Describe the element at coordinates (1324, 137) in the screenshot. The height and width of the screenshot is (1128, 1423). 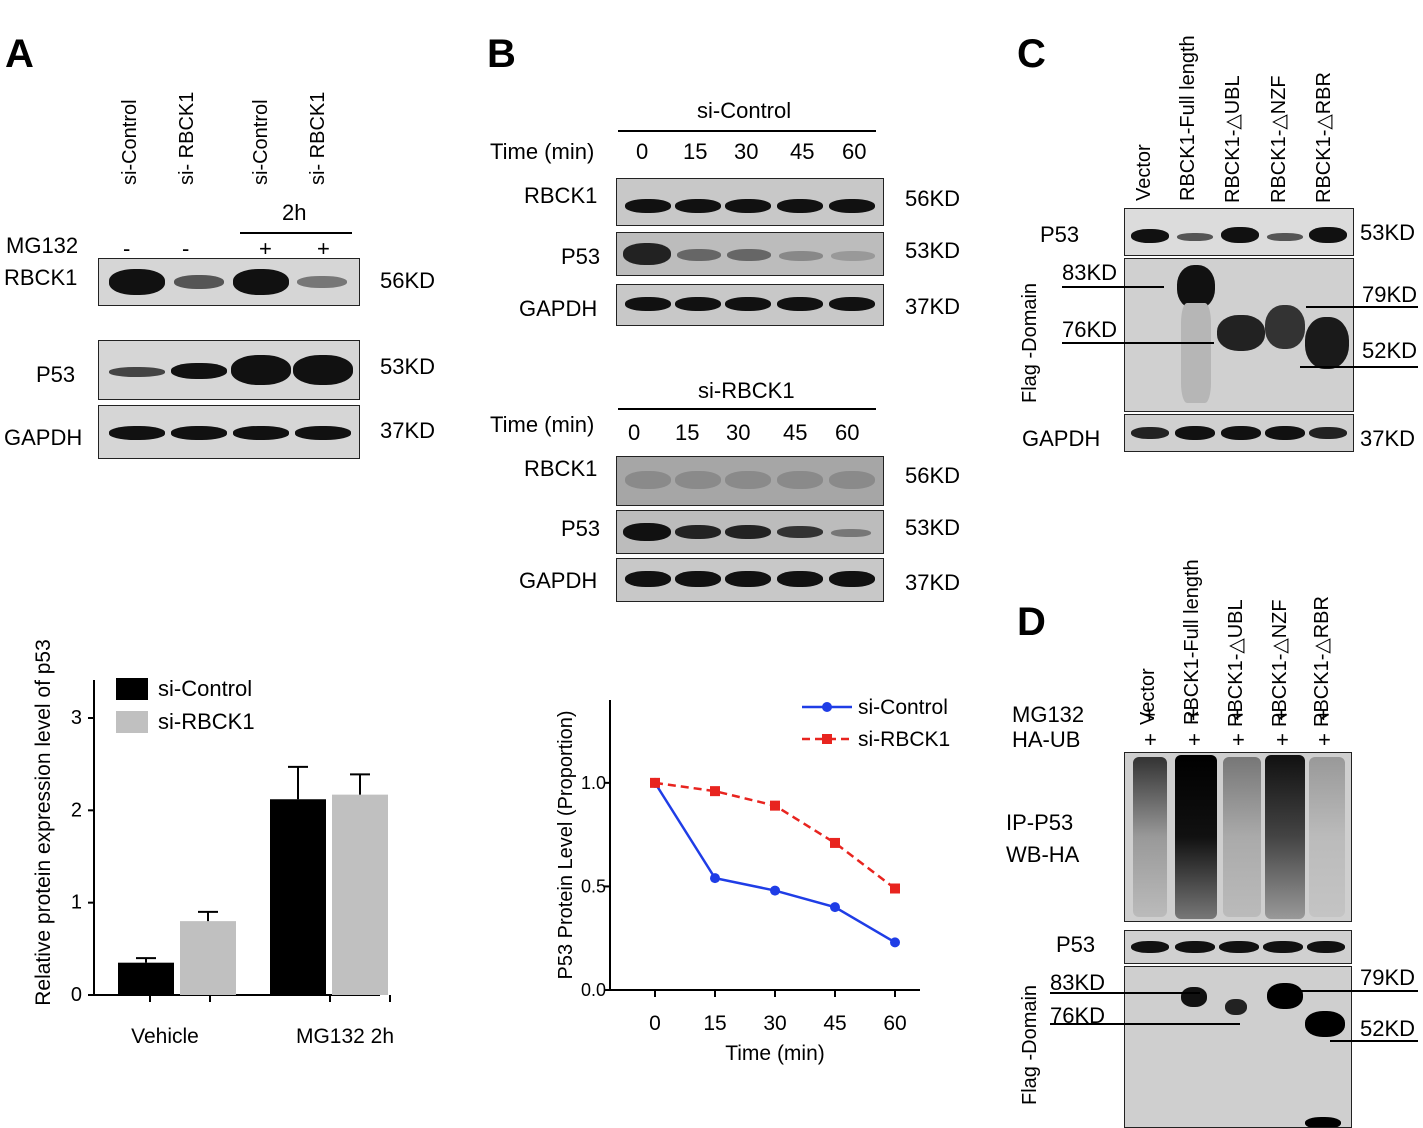
I see `lane-label: RBCK1-△RBR` at that location.